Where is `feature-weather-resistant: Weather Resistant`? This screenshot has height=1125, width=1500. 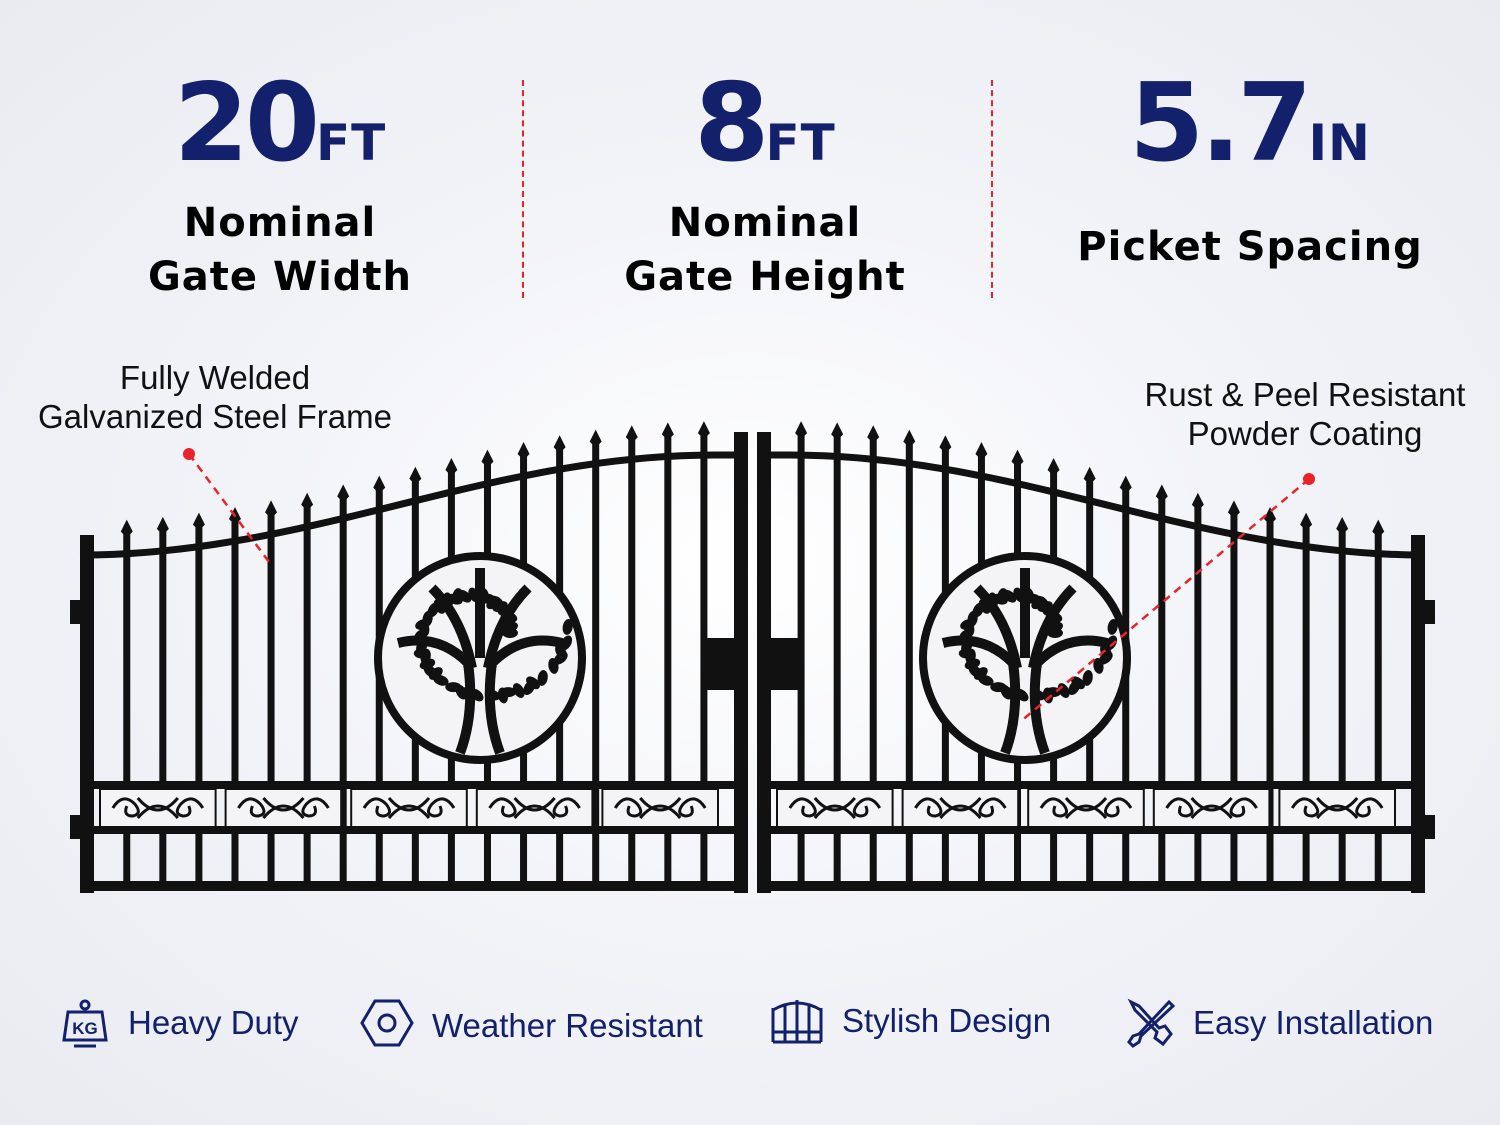
feature-weather-resistant: Weather Resistant is located at coordinates (531, 1023).